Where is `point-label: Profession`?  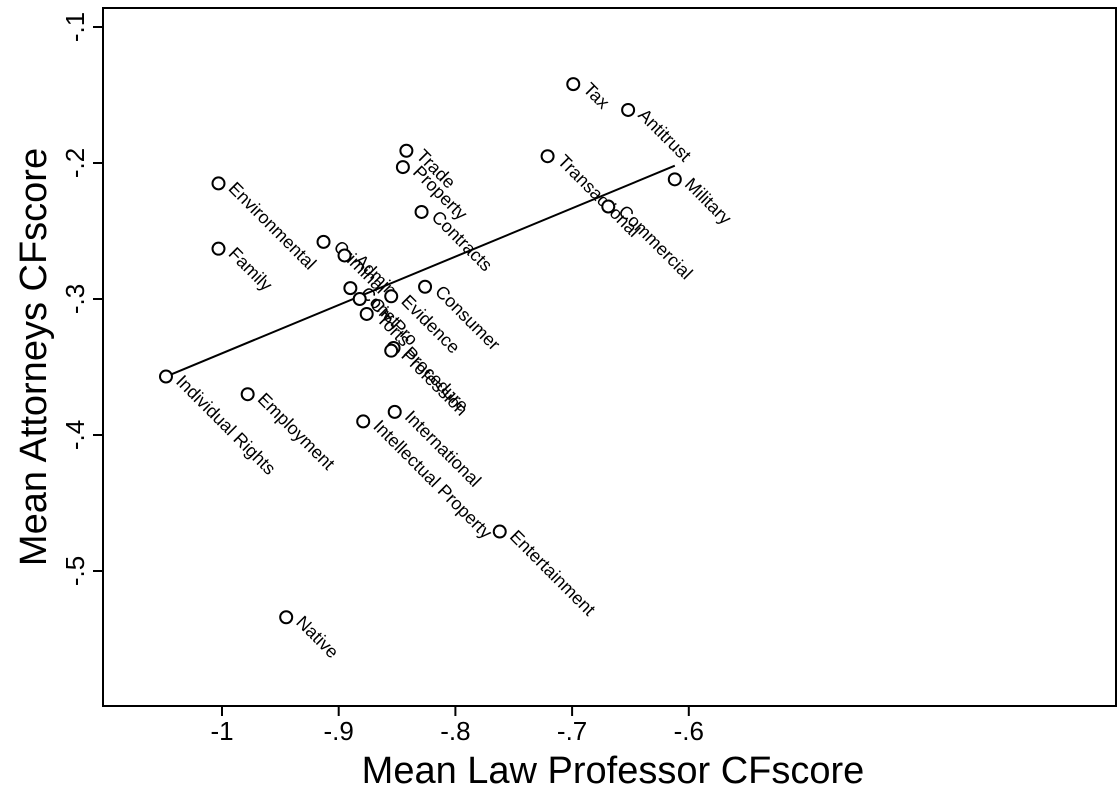 point-label: Profession is located at coordinates (434, 382).